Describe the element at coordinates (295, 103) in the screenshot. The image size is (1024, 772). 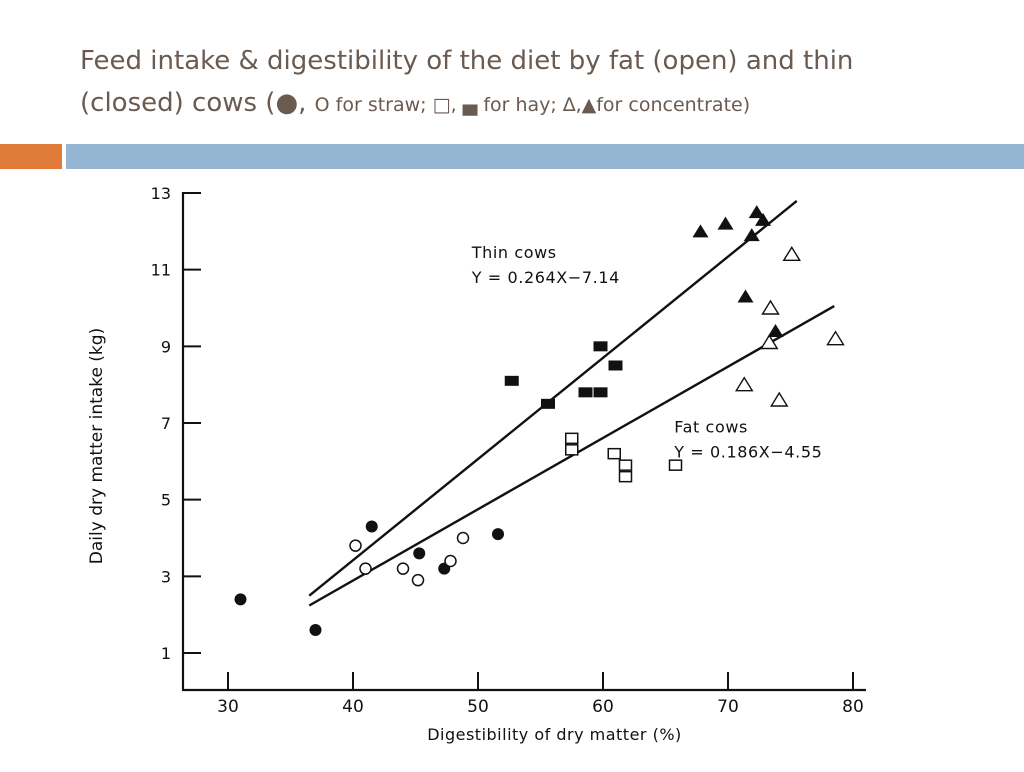
I see `title-line-2-part-b: ●,` at that location.